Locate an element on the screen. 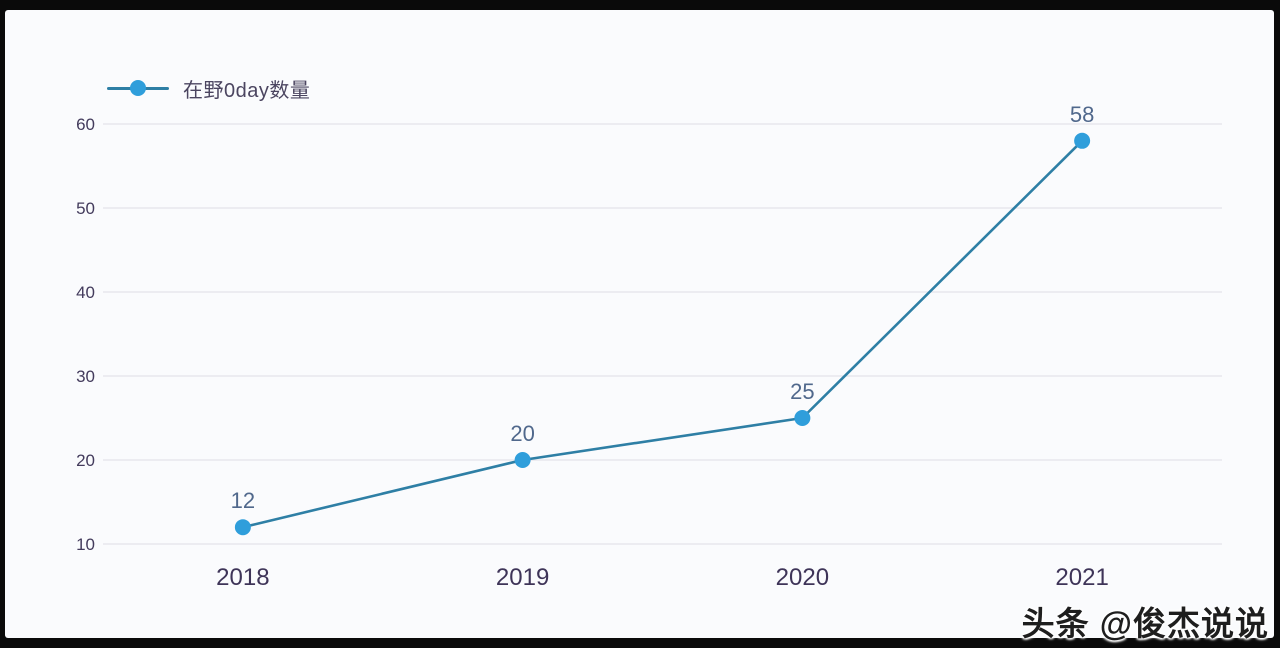 The height and width of the screenshot is (648, 1280). data-point-label: 25 is located at coordinates (802, 391).